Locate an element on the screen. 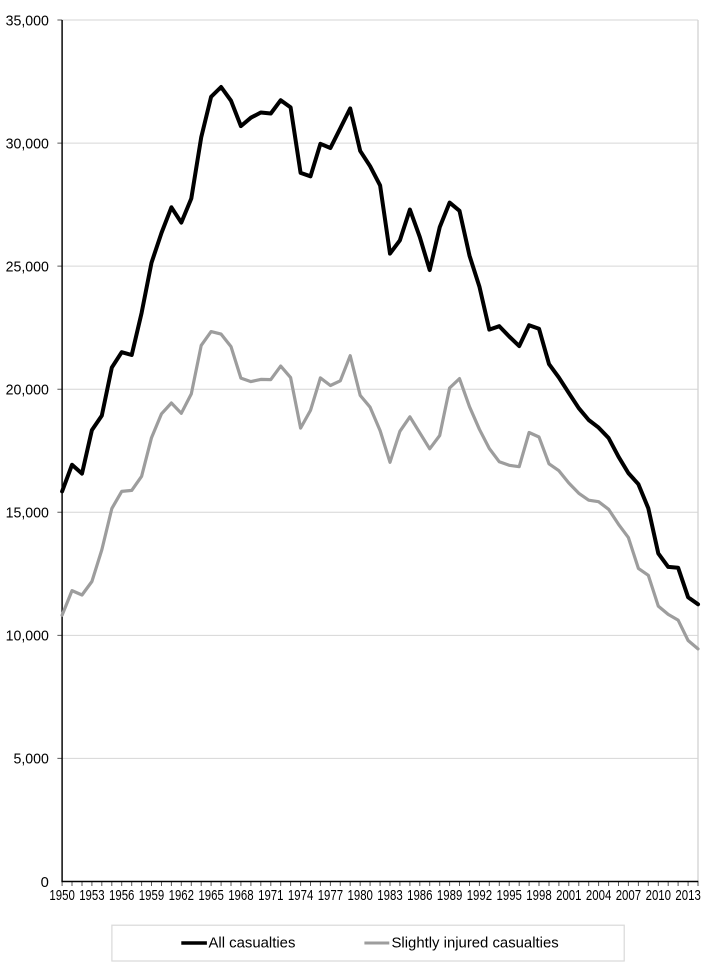 The image size is (723, 976). svg-text: 1992 is located at coordinates (479, 896).